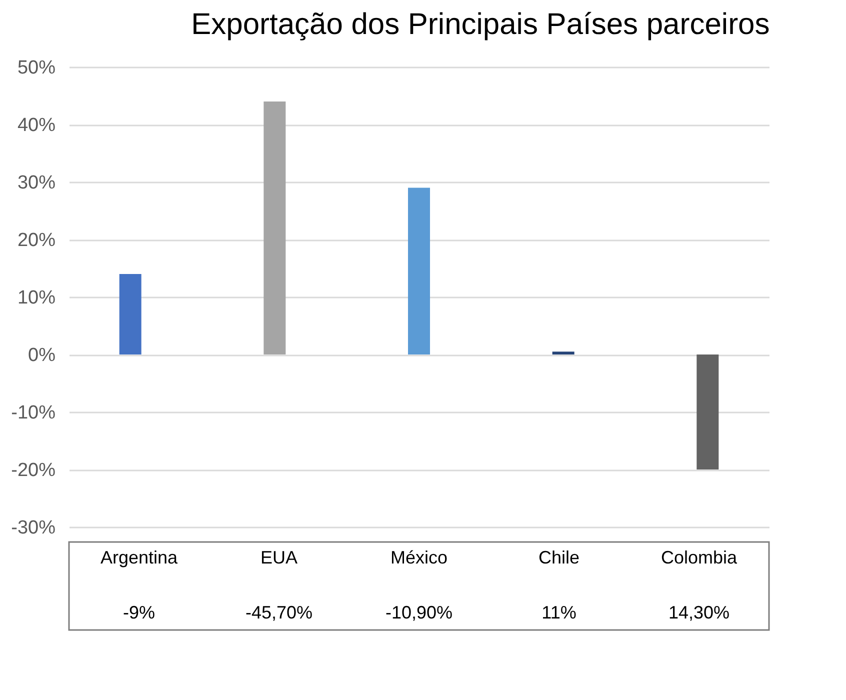 The image size is (846, 700). I want to click on y-tick-label: -30%, so click(33, 528).